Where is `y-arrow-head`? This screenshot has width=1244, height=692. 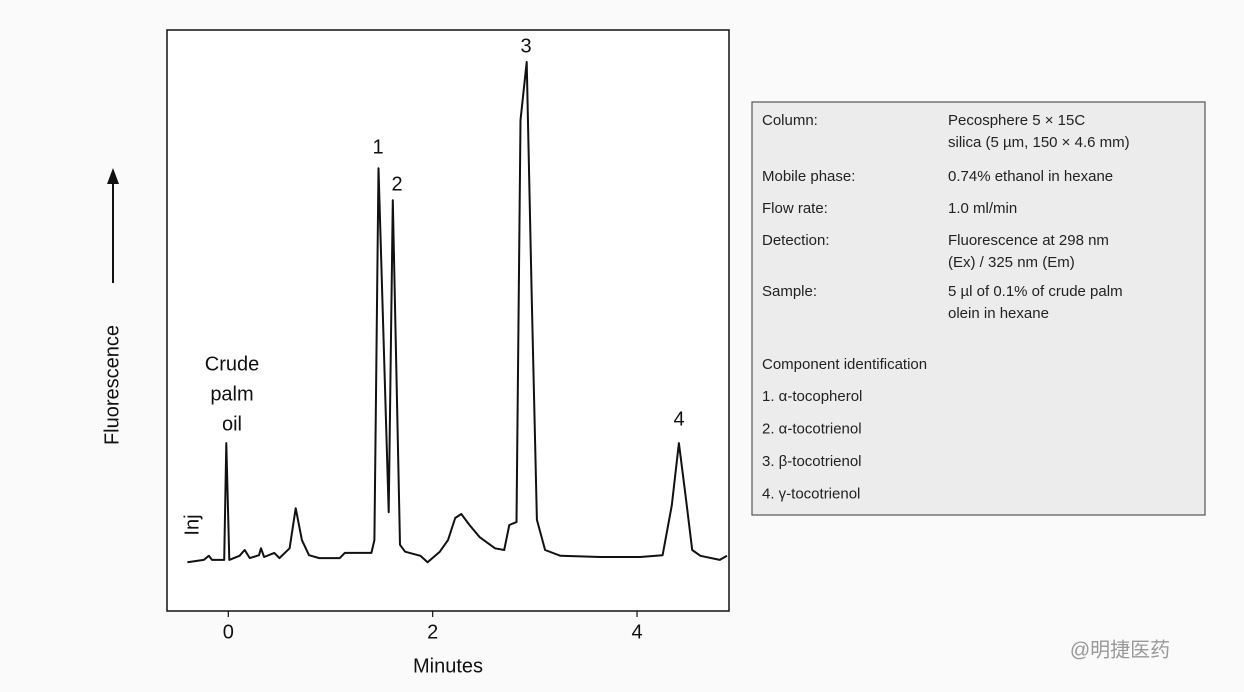
y-arrow-head is located at coordinates (113, 176).